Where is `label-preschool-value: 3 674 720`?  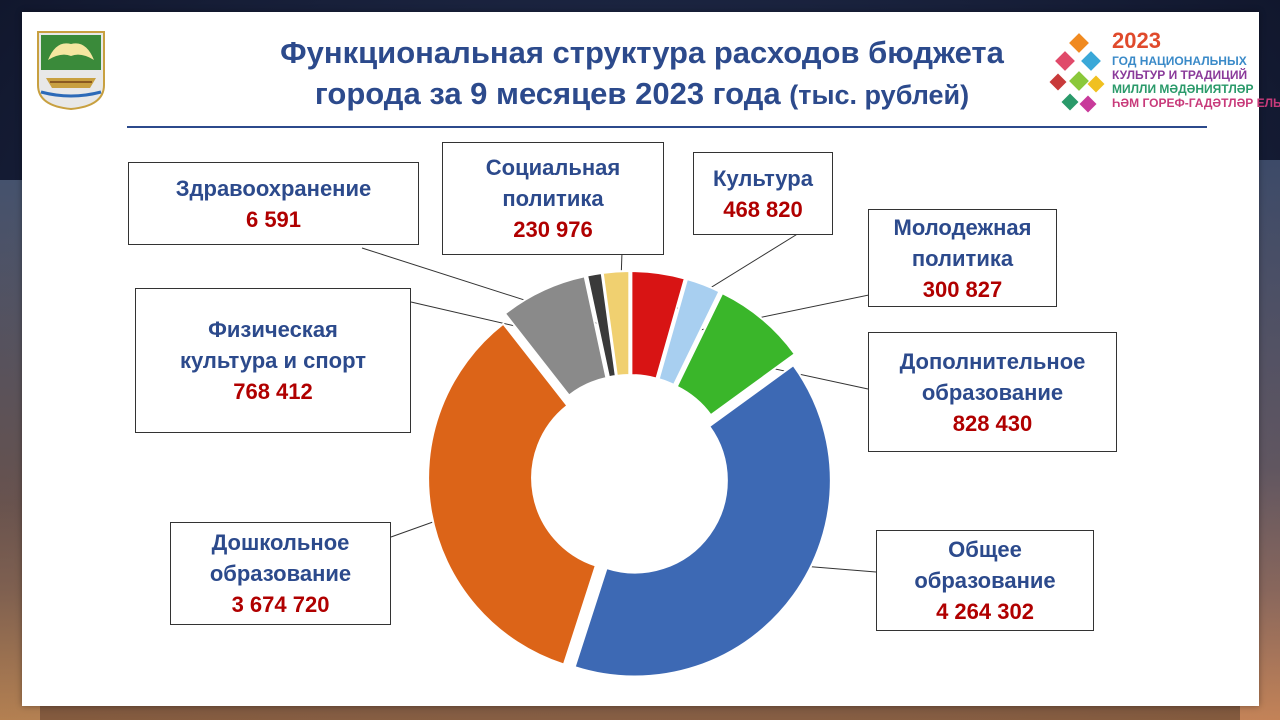
label-preschool-value: 3 674 720 is located at coordinates (280, 604).